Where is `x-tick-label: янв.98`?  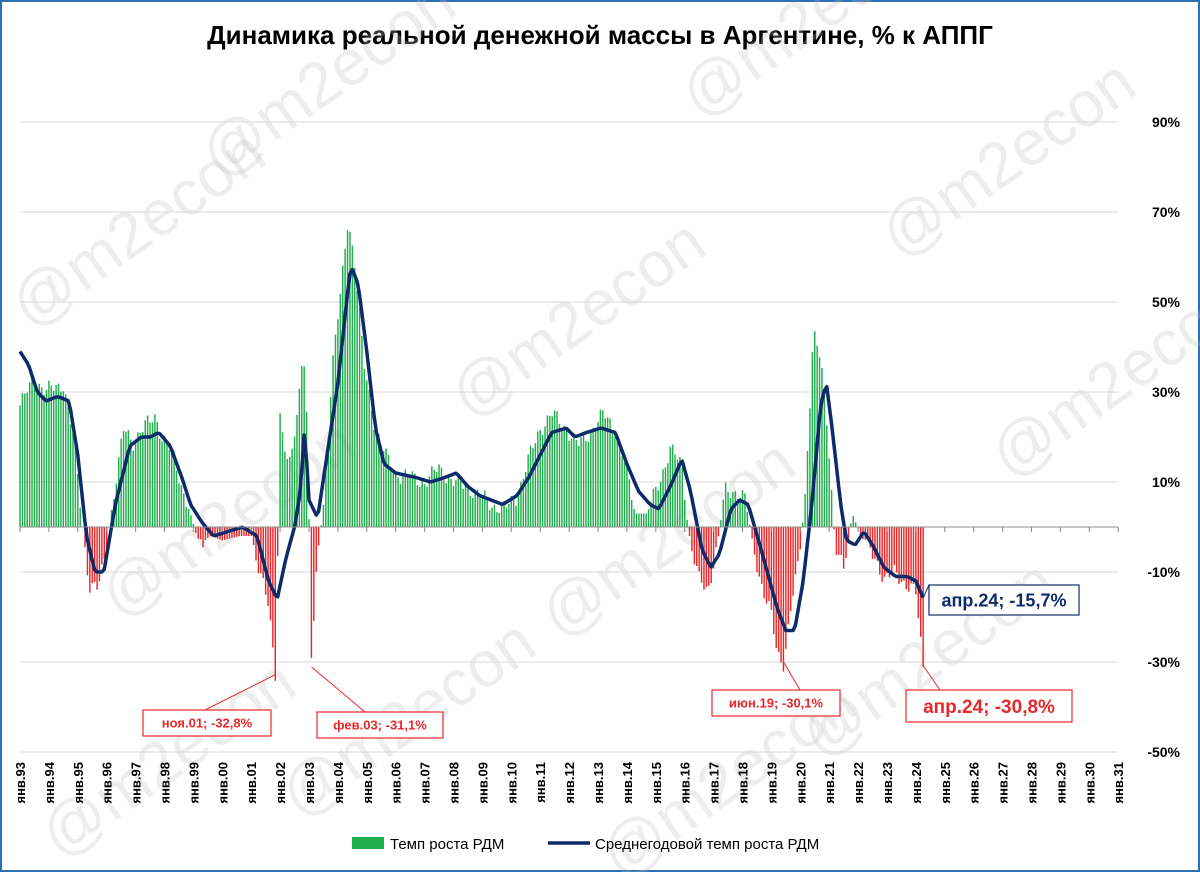
x-tick-label: янв.98 is located at coordinates (165, 783).